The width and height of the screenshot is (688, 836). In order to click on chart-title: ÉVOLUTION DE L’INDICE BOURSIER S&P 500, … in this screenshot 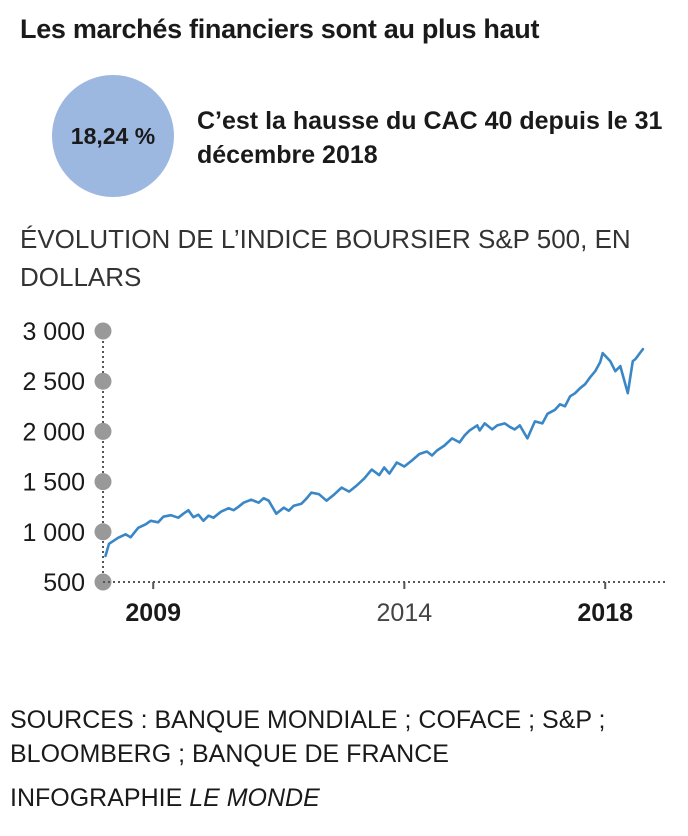, I will do `click(325, 258)`.